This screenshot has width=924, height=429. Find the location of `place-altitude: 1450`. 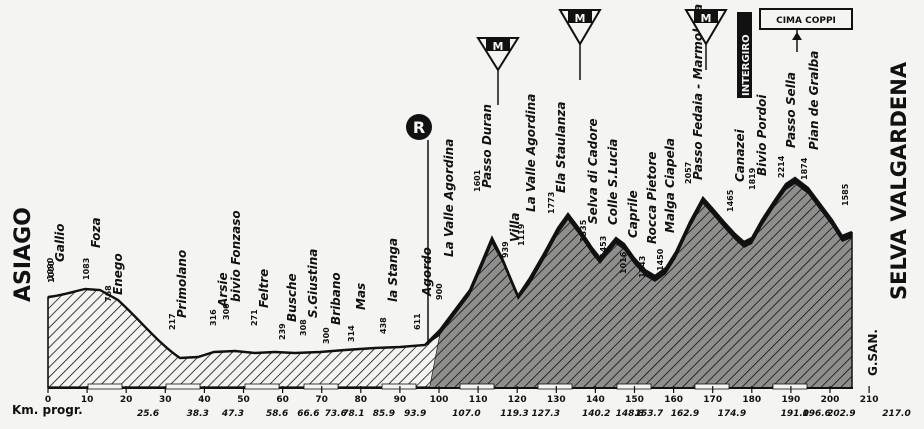

place-altitude: 1450 is located at coordinates (660, 259).